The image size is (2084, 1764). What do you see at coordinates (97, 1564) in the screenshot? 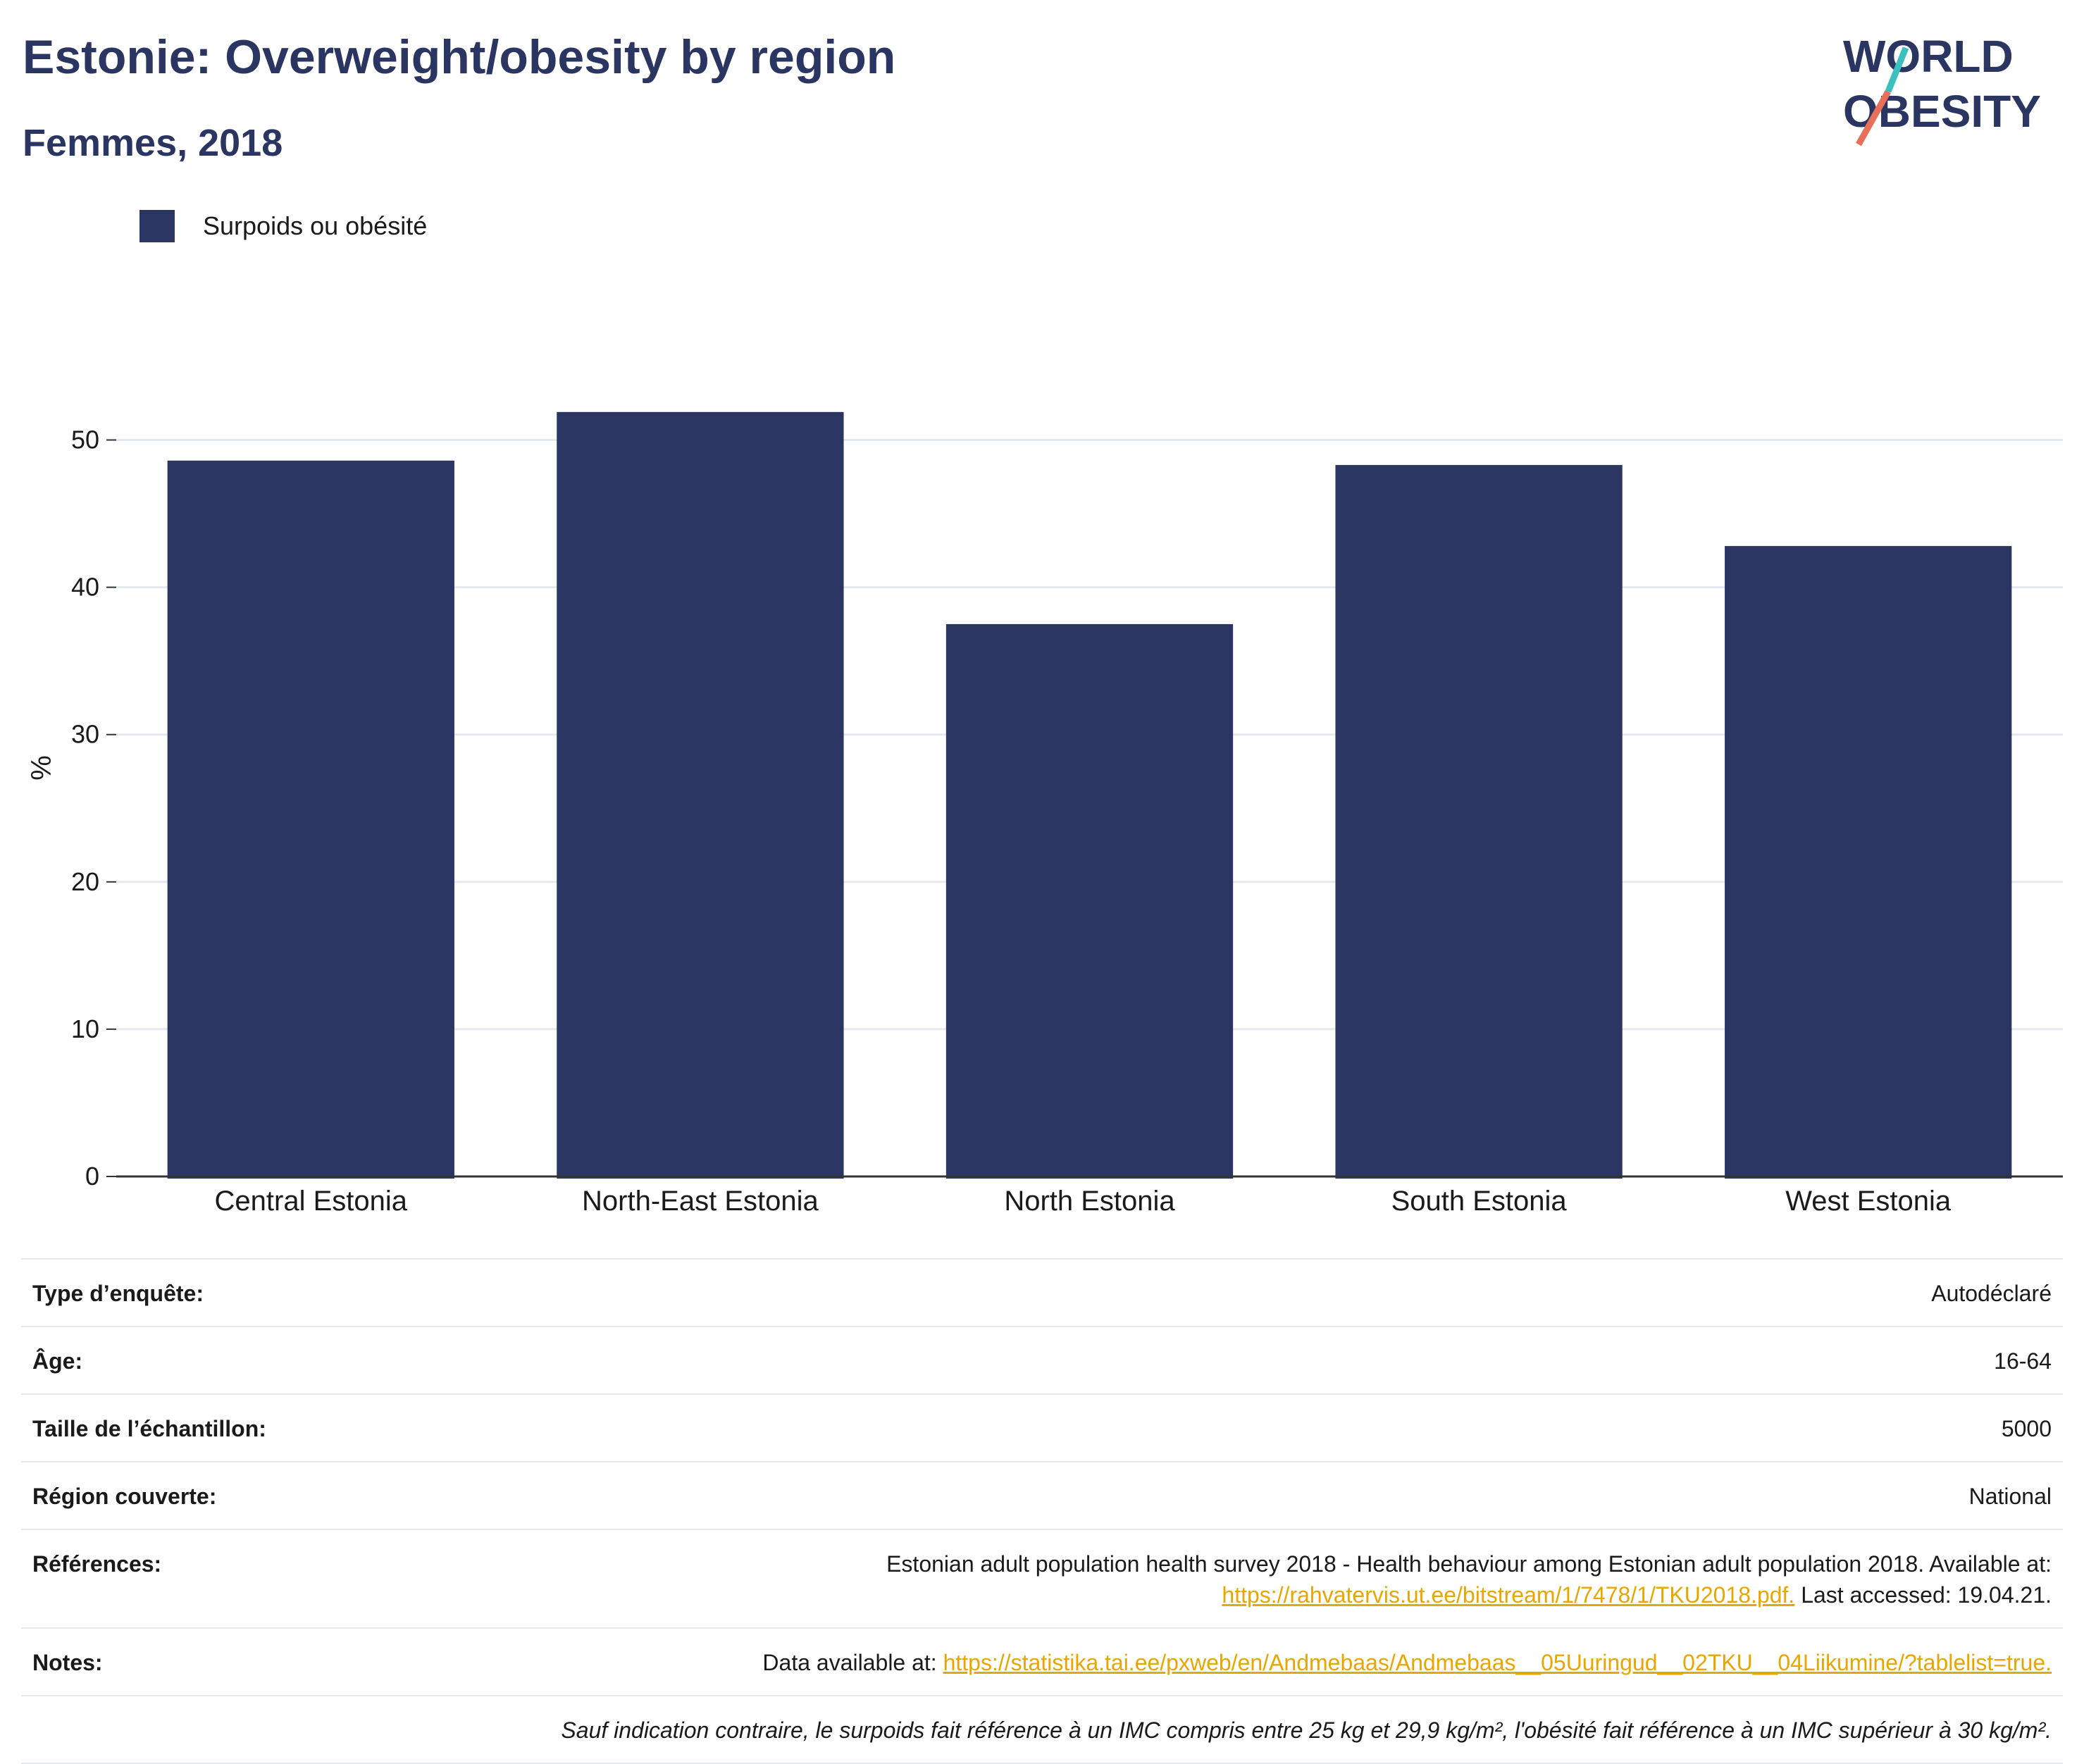
I see `meta-key: Références:` at bounding box center [97, 1564].